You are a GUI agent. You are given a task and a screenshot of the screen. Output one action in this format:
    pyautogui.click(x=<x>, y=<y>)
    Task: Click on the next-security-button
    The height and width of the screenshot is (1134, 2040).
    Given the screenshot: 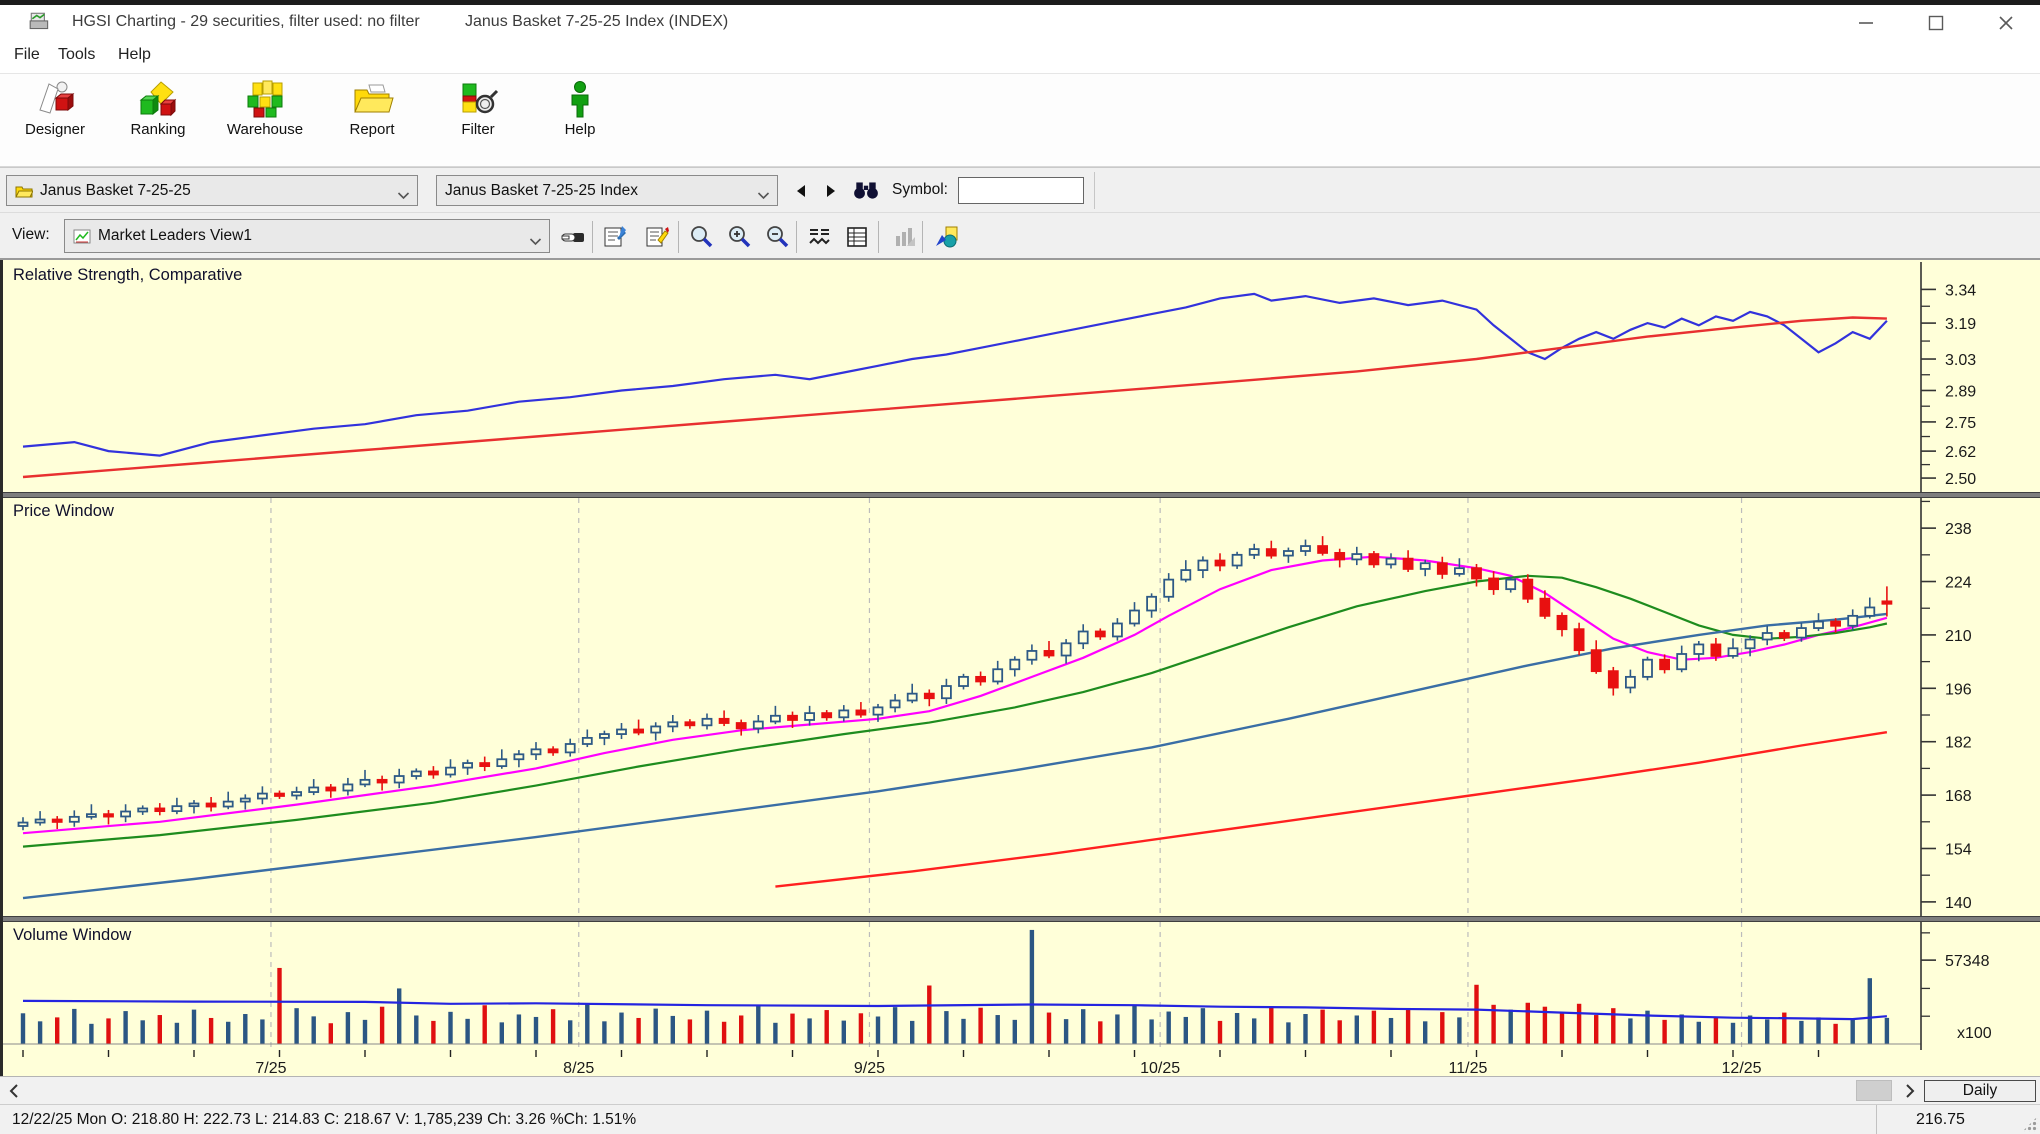 What is the action you would take?
    pyautogui.click(x=831, y=191)
    